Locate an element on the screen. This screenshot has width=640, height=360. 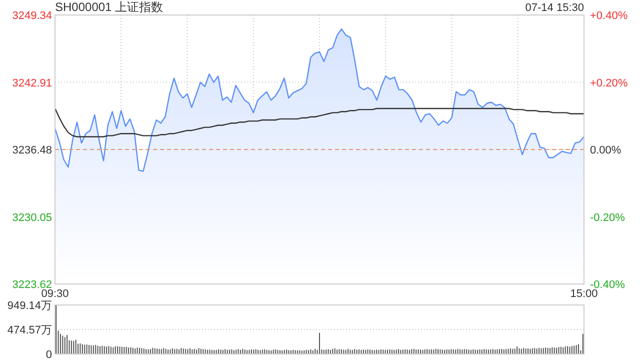
line-series is located at coordinates (319, 123).